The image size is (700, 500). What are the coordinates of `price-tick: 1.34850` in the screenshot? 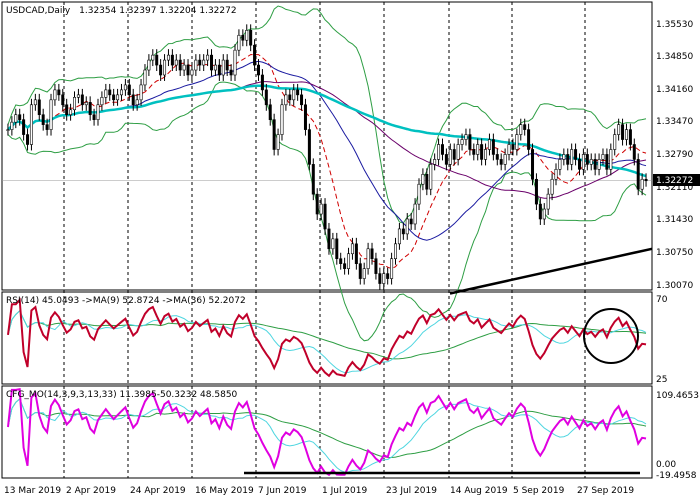 It's located at (674, 57).